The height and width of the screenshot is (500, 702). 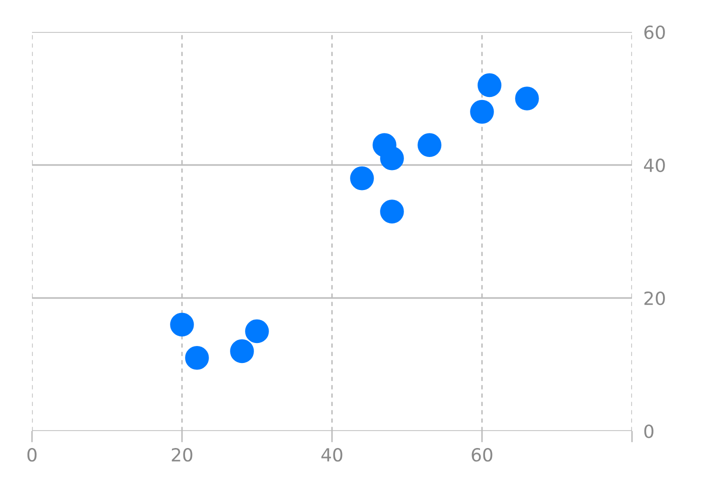 I want to click on y-tick-label: 40, so click(x=654, y=165).